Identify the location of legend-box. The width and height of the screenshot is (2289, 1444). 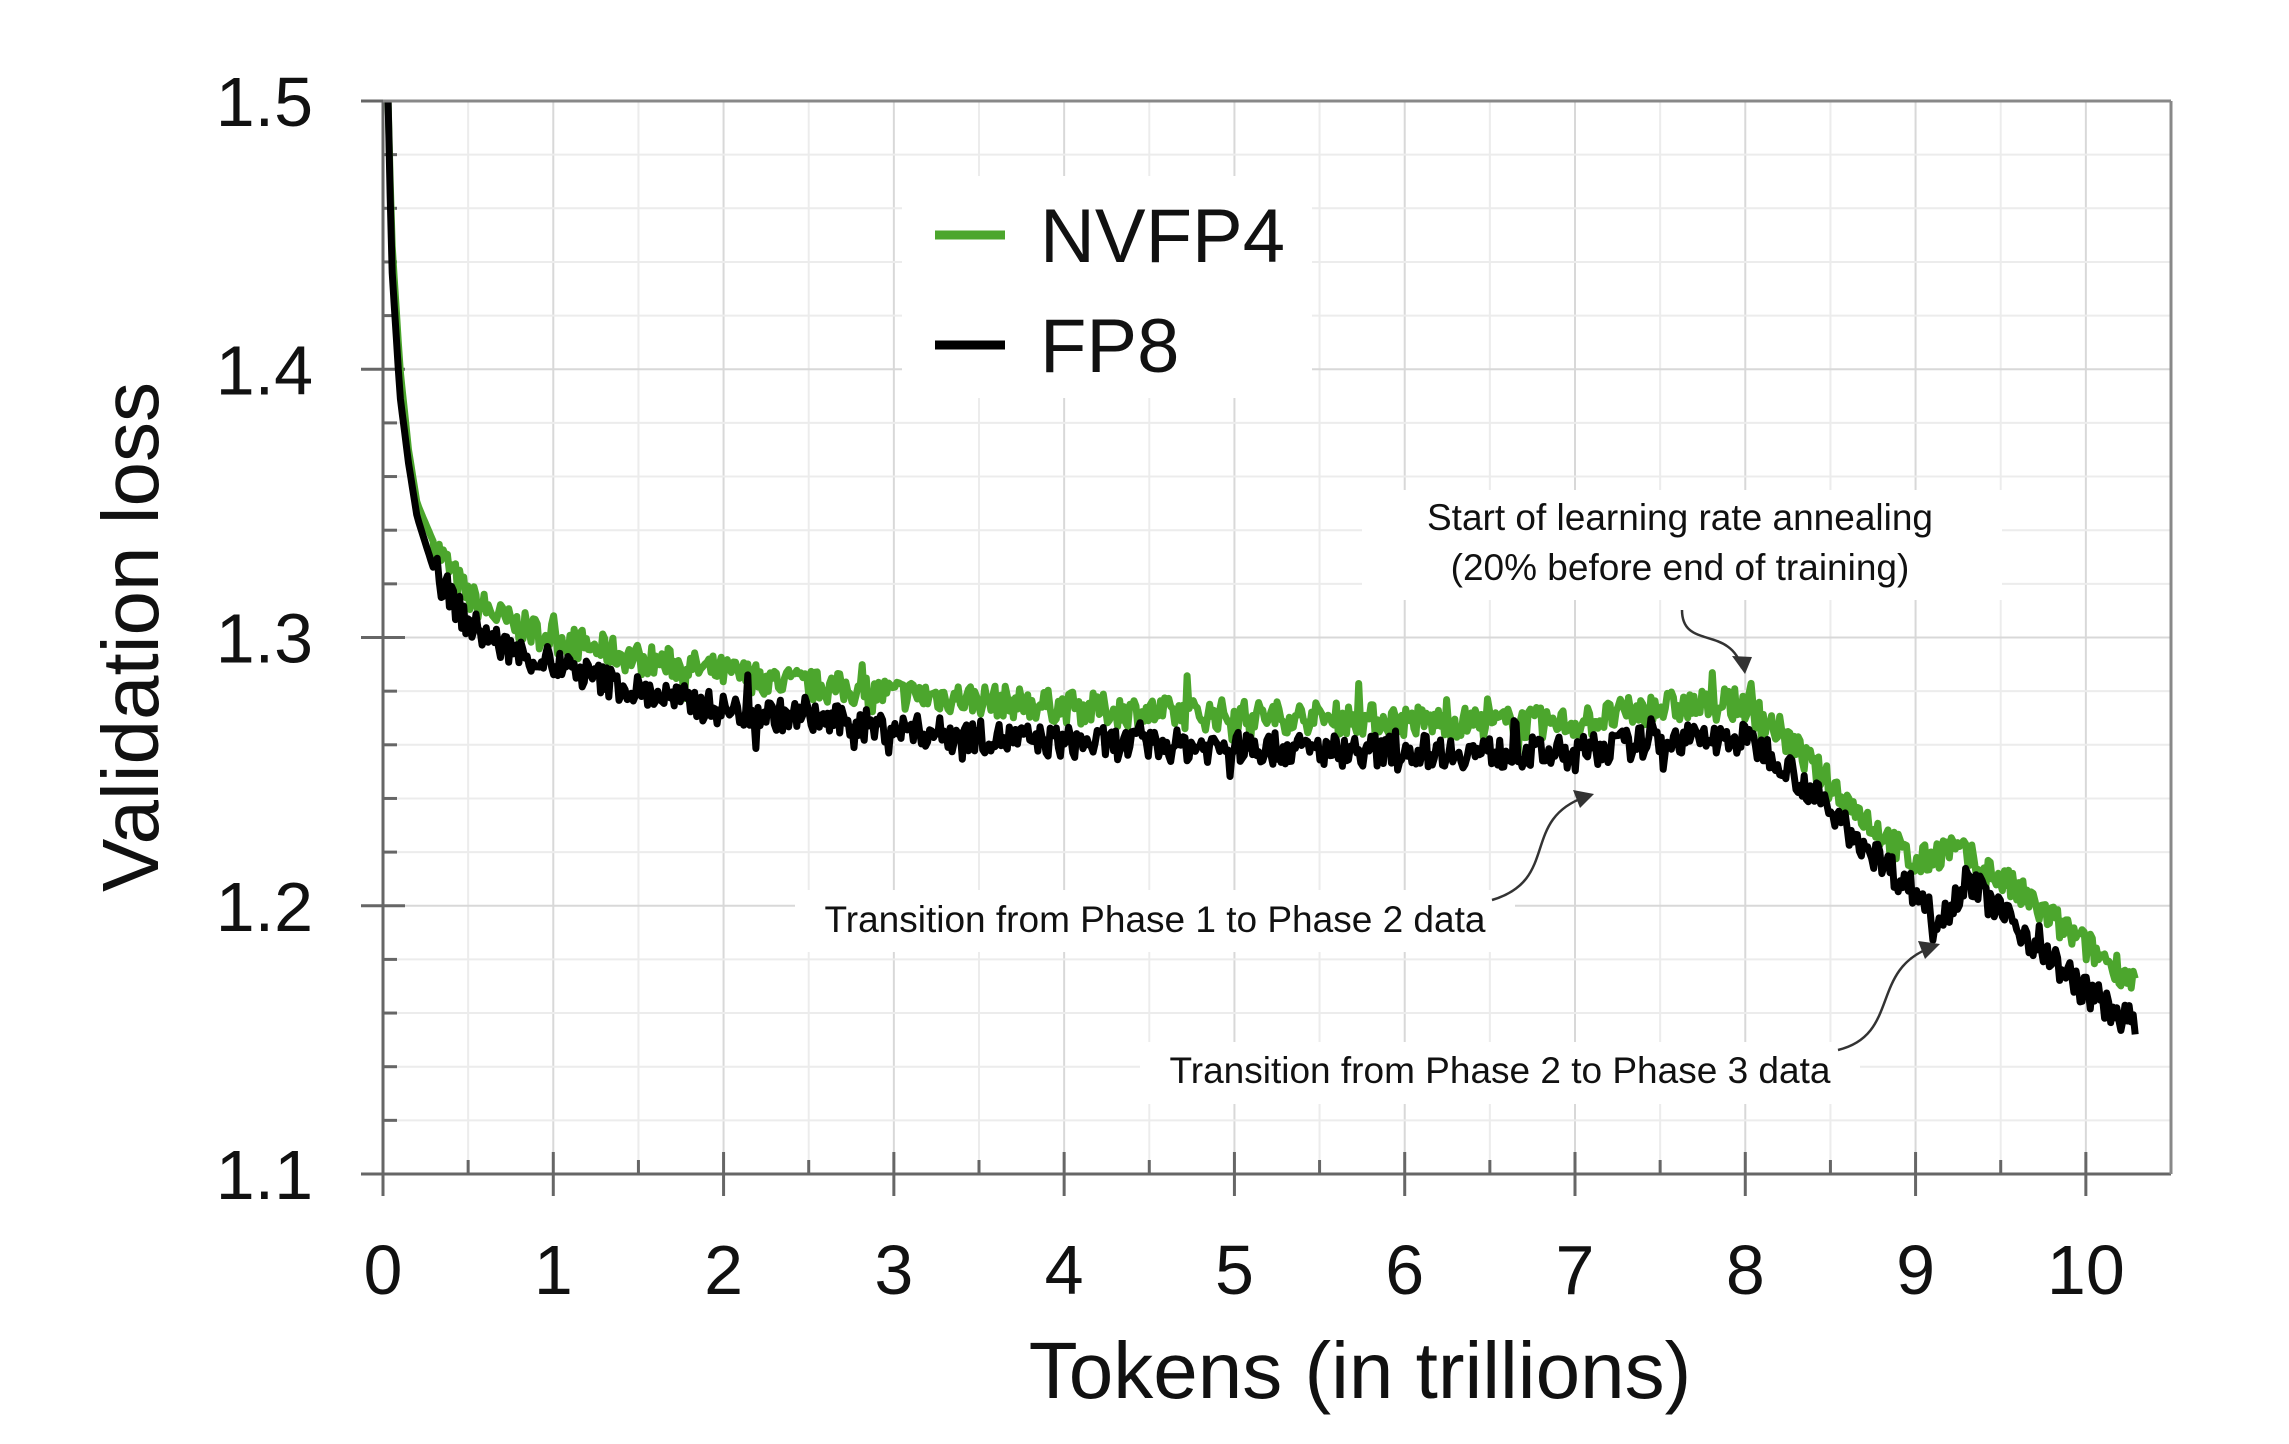
(1107, 287).